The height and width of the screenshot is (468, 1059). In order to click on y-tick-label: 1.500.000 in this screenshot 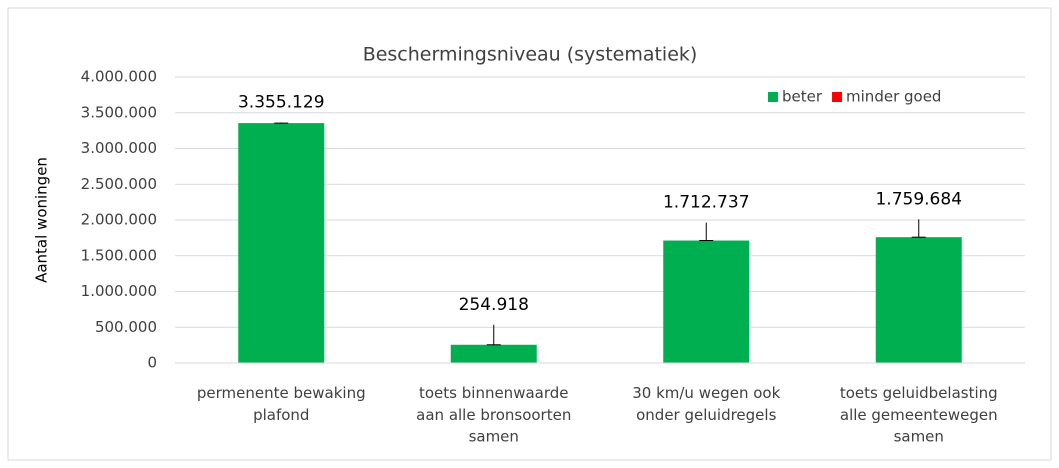, I will do `click(119, 255)`.